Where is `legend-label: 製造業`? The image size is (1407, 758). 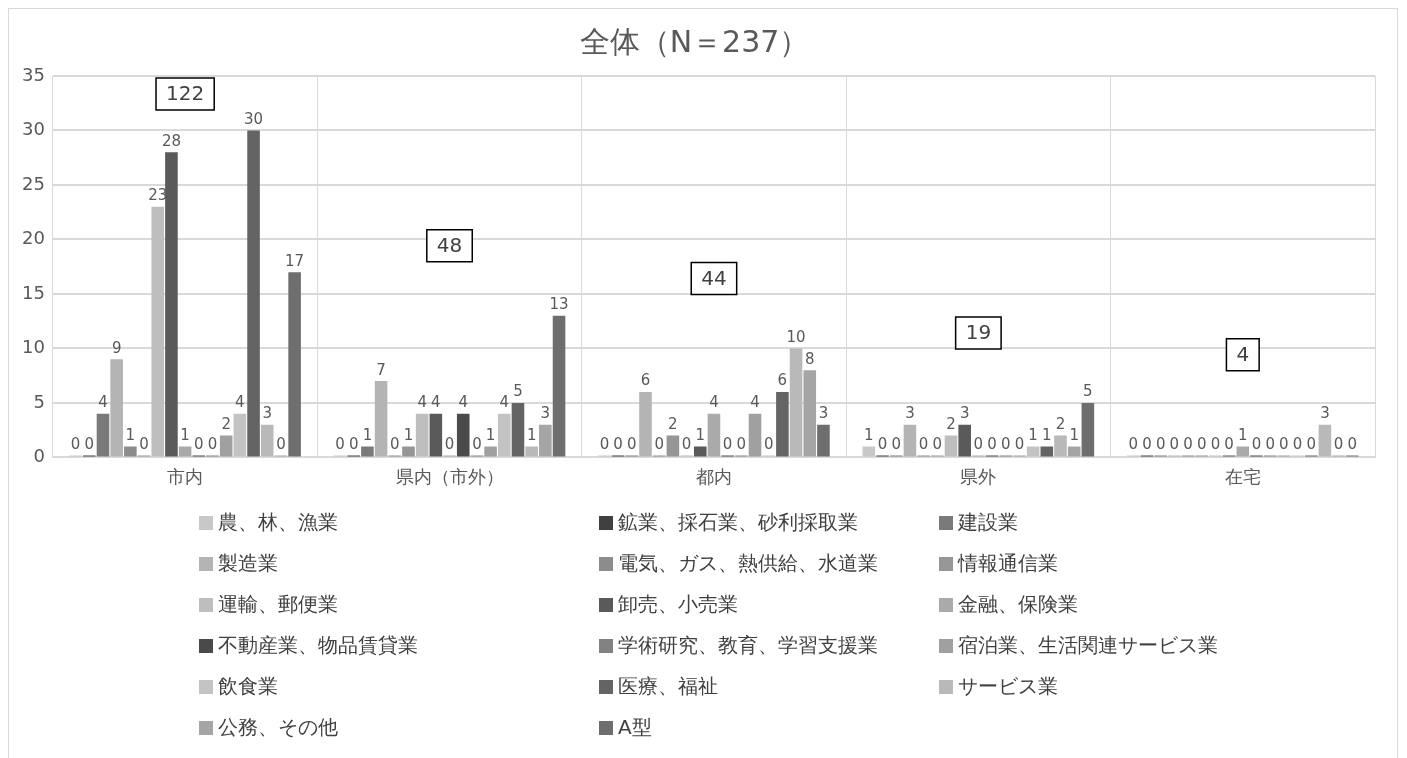 legend-label: 製造業 is located at coordinates (248, 563).